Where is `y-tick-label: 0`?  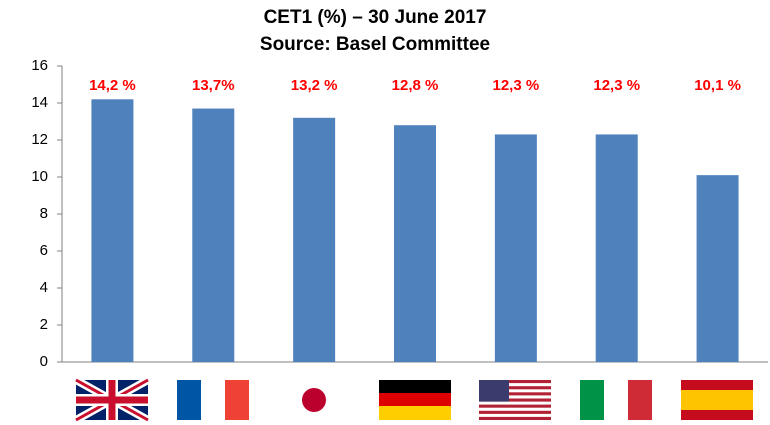 y-tick-label: 0 is located at coordinates (44, 361).